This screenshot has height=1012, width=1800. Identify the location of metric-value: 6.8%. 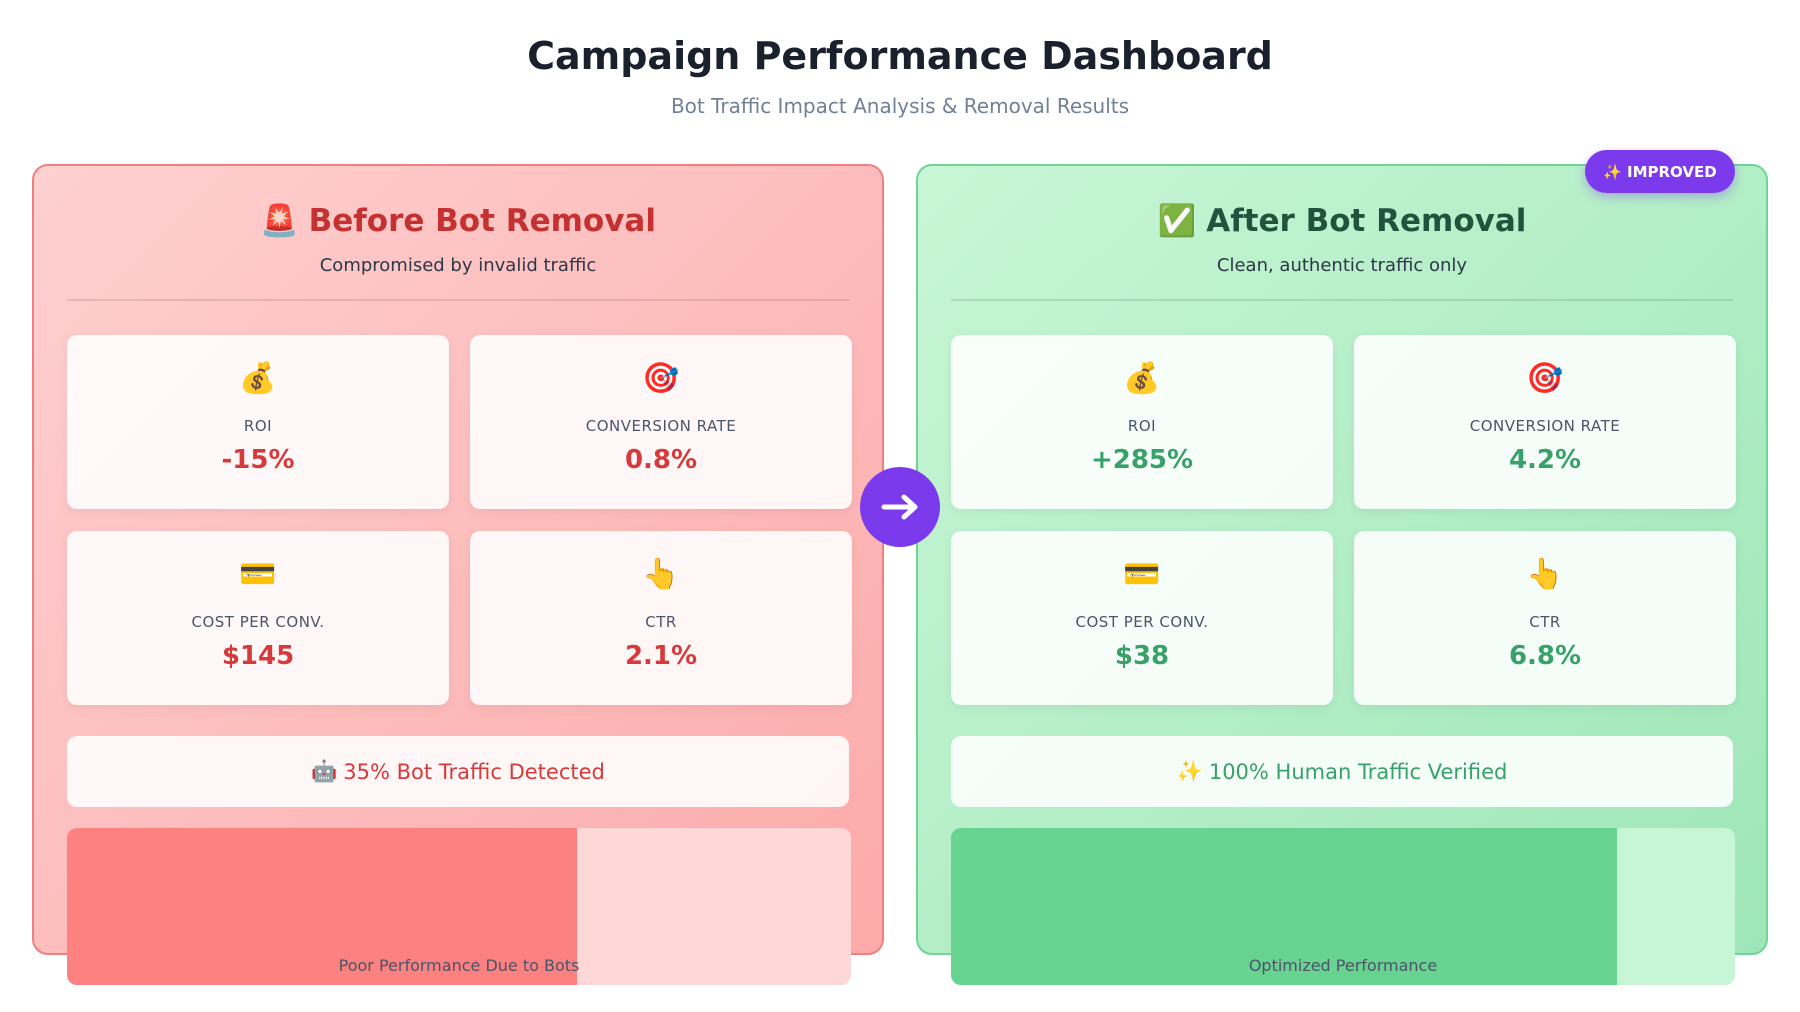
(1545, 656).